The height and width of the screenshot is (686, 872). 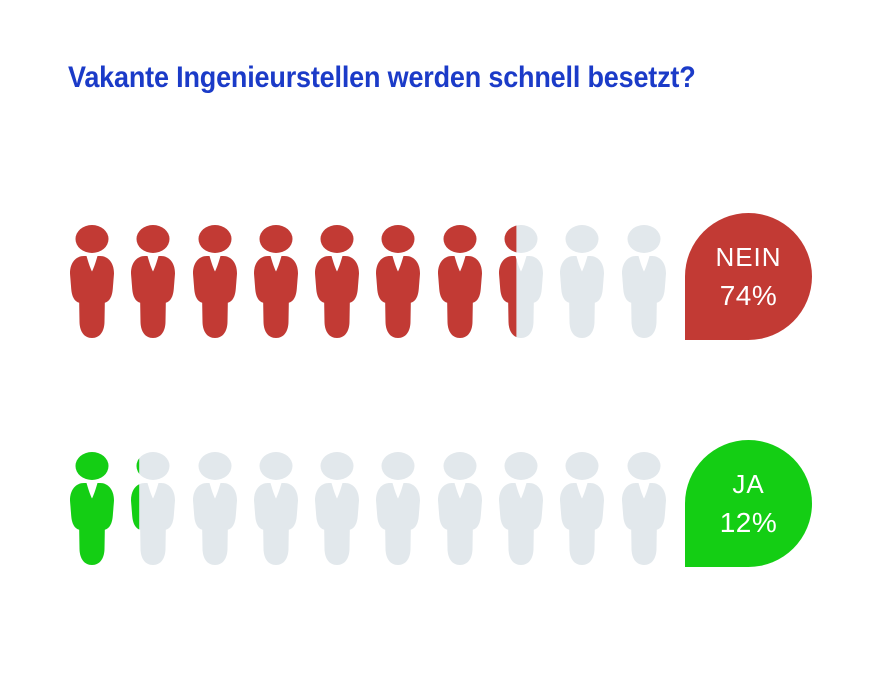 I want to click on badge-ja-percent: 12%, so click(x=748, y=522).